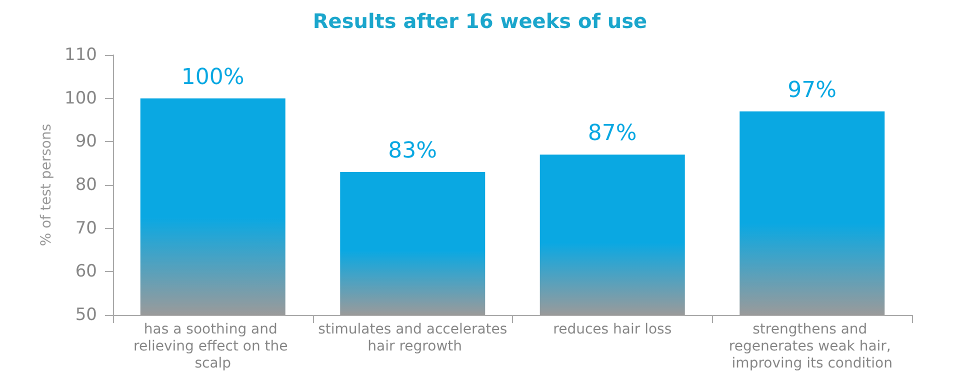  Describe the element at coordinates (80, 55) in the screenshot. I see `y-tick-label: 110` at that location.